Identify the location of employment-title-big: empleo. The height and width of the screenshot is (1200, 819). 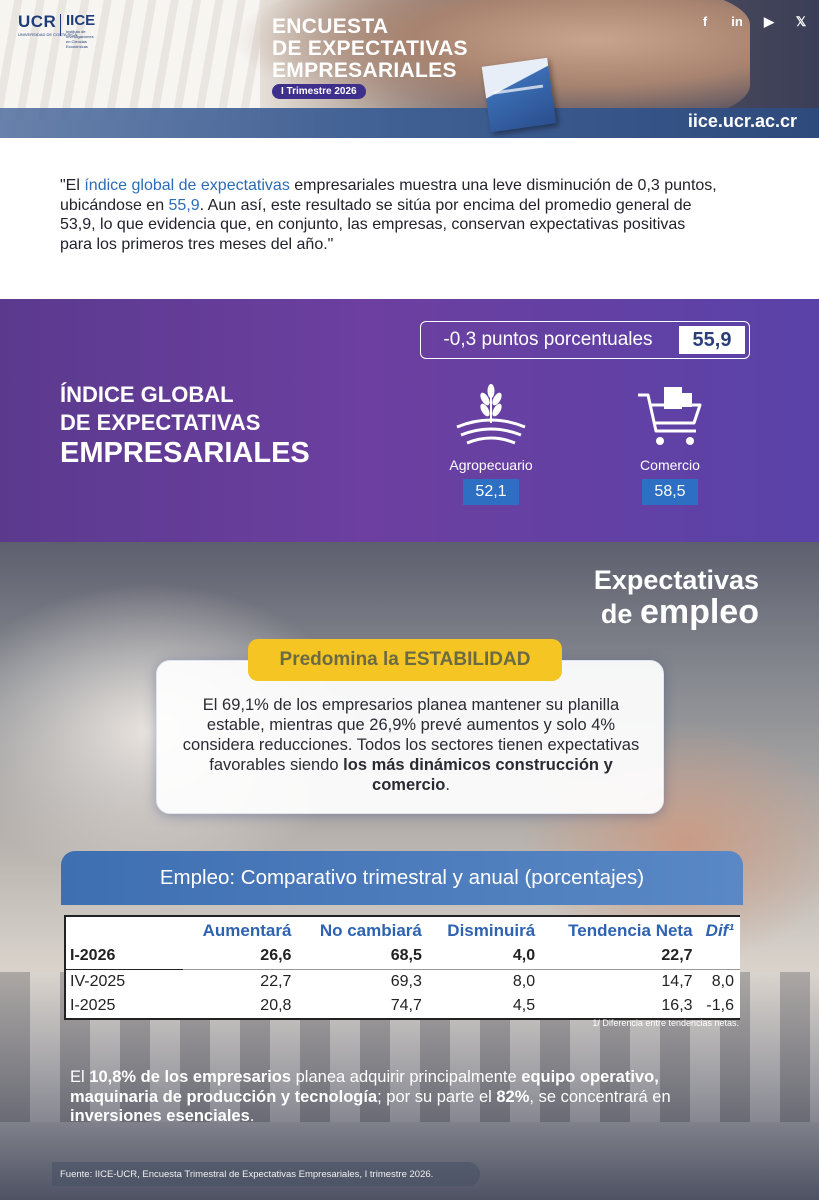
(699, 612).